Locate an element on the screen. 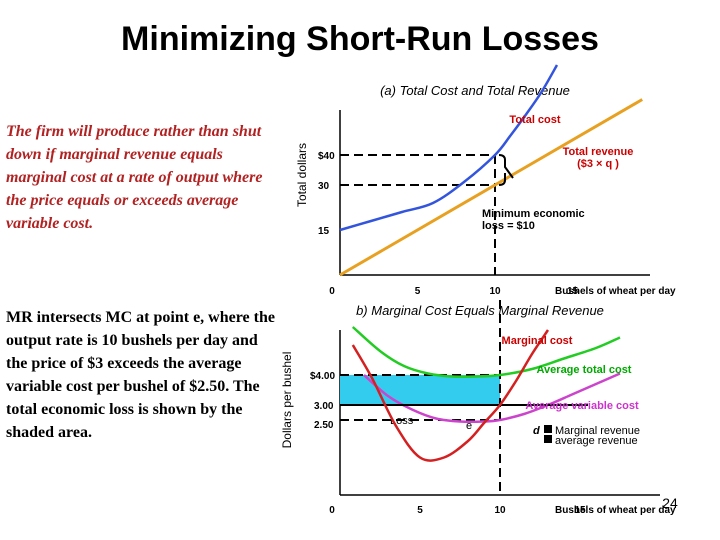  series-average-total-cost is located at coordinates (486, 352).